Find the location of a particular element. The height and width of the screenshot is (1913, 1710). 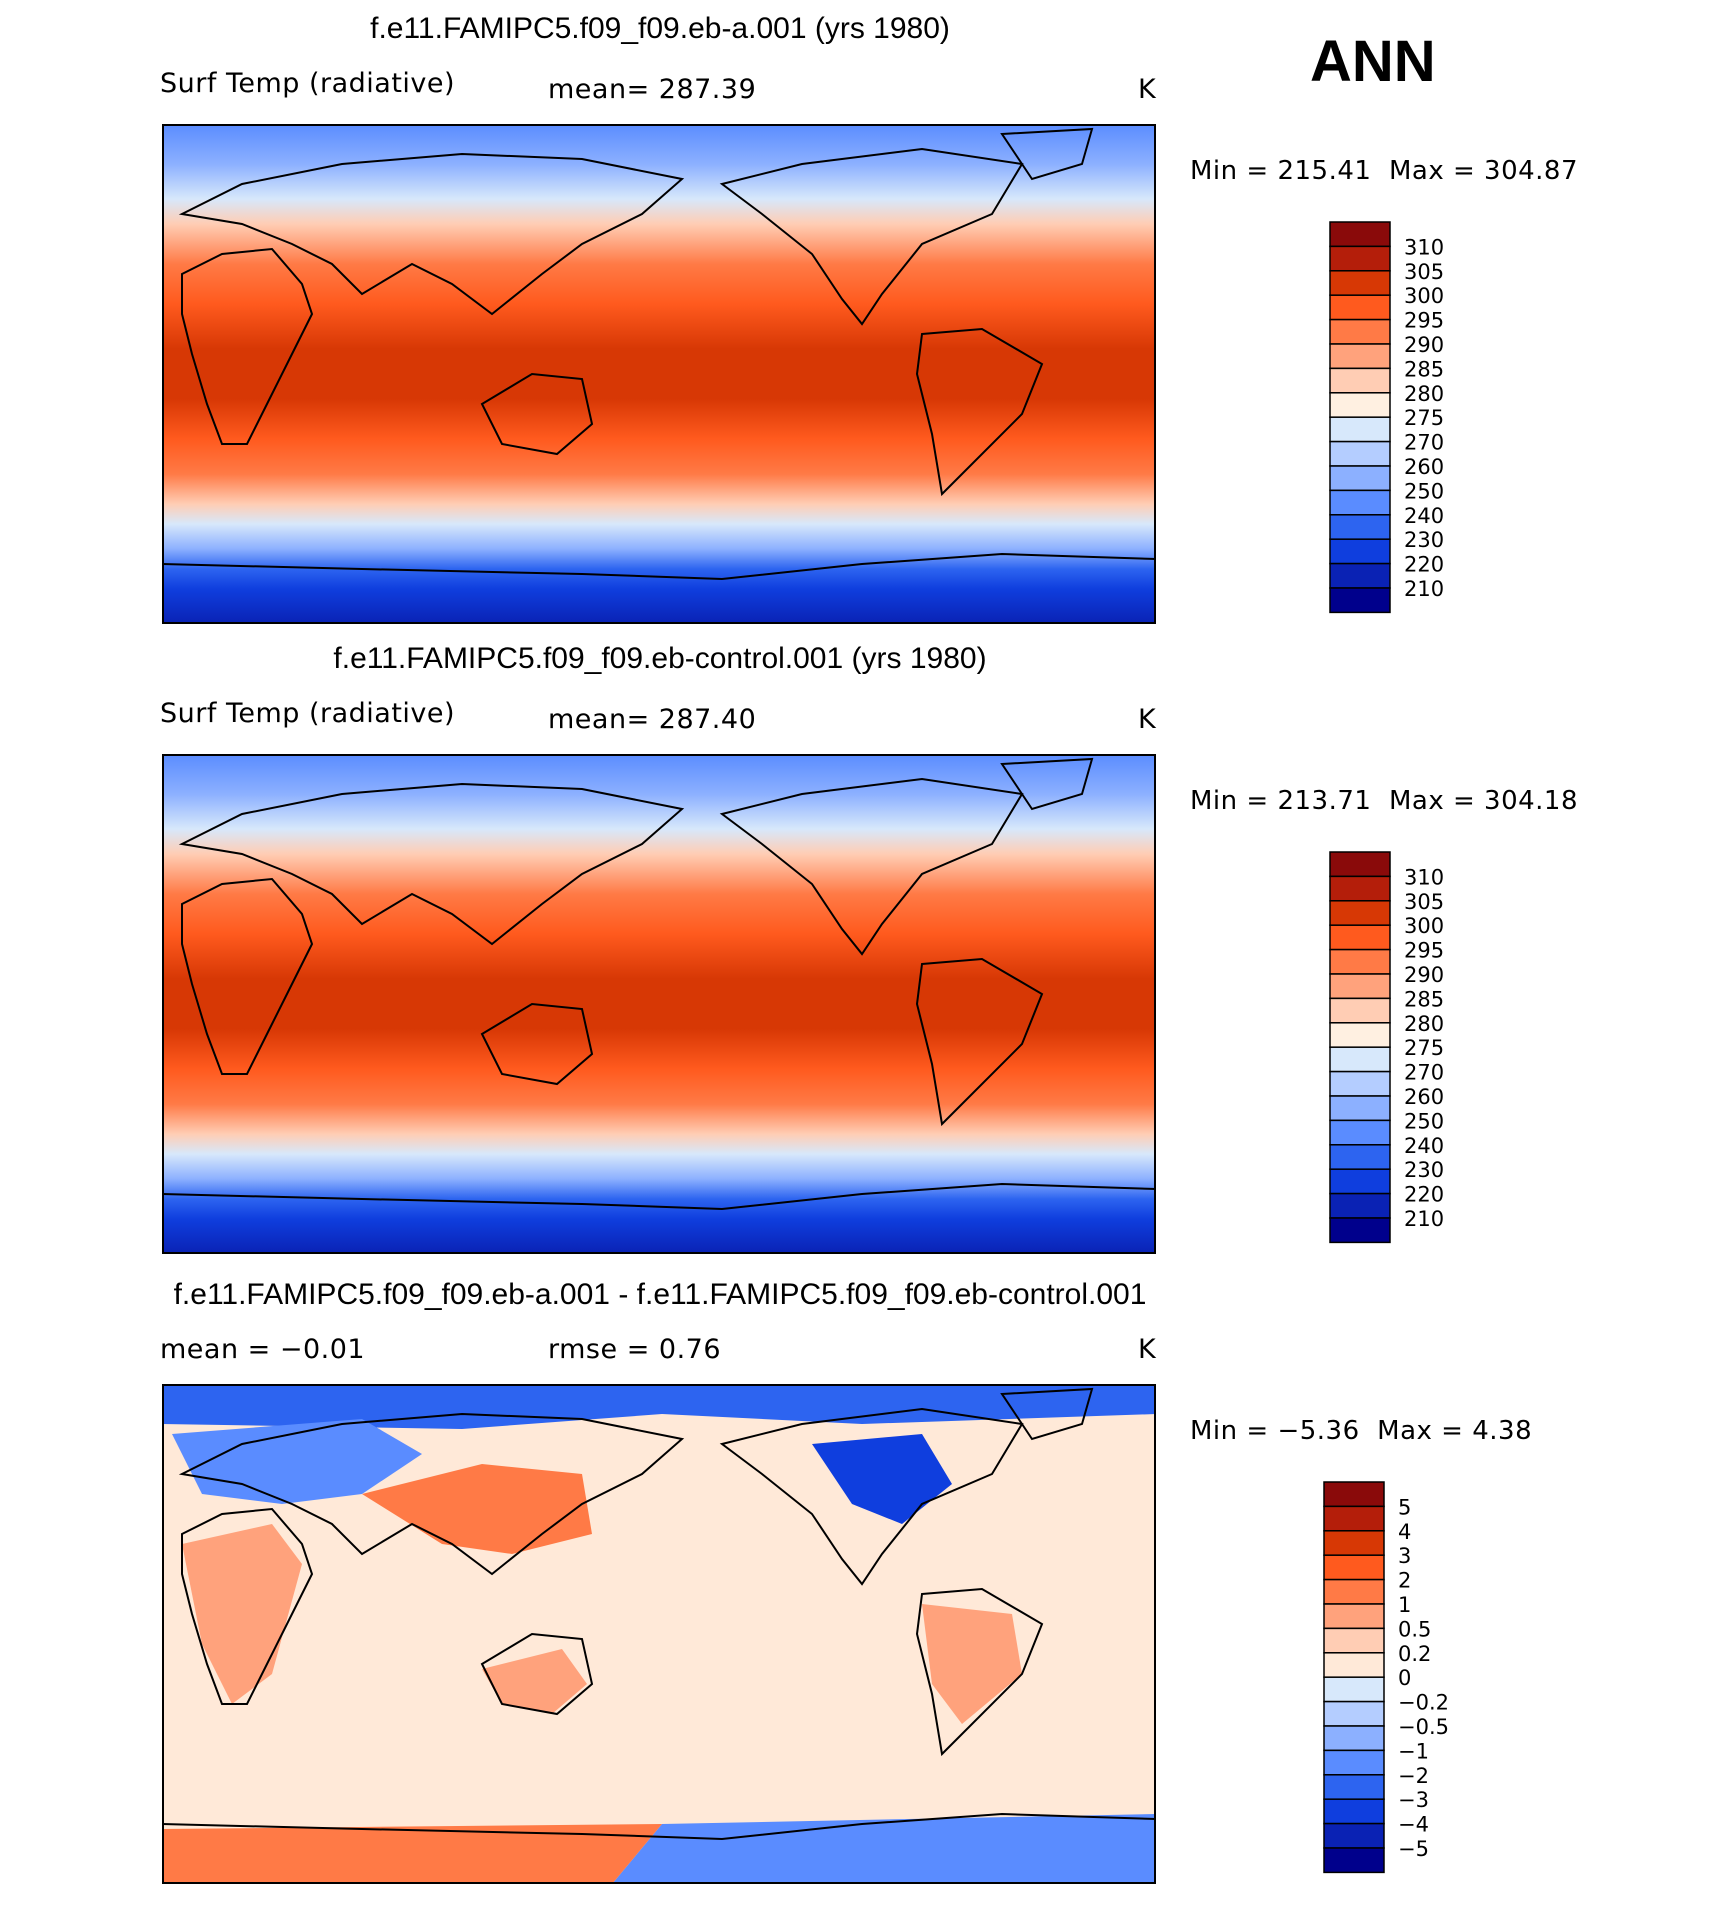

colorbar-1-label-4: 290 is located at coordinates (1424, 345).